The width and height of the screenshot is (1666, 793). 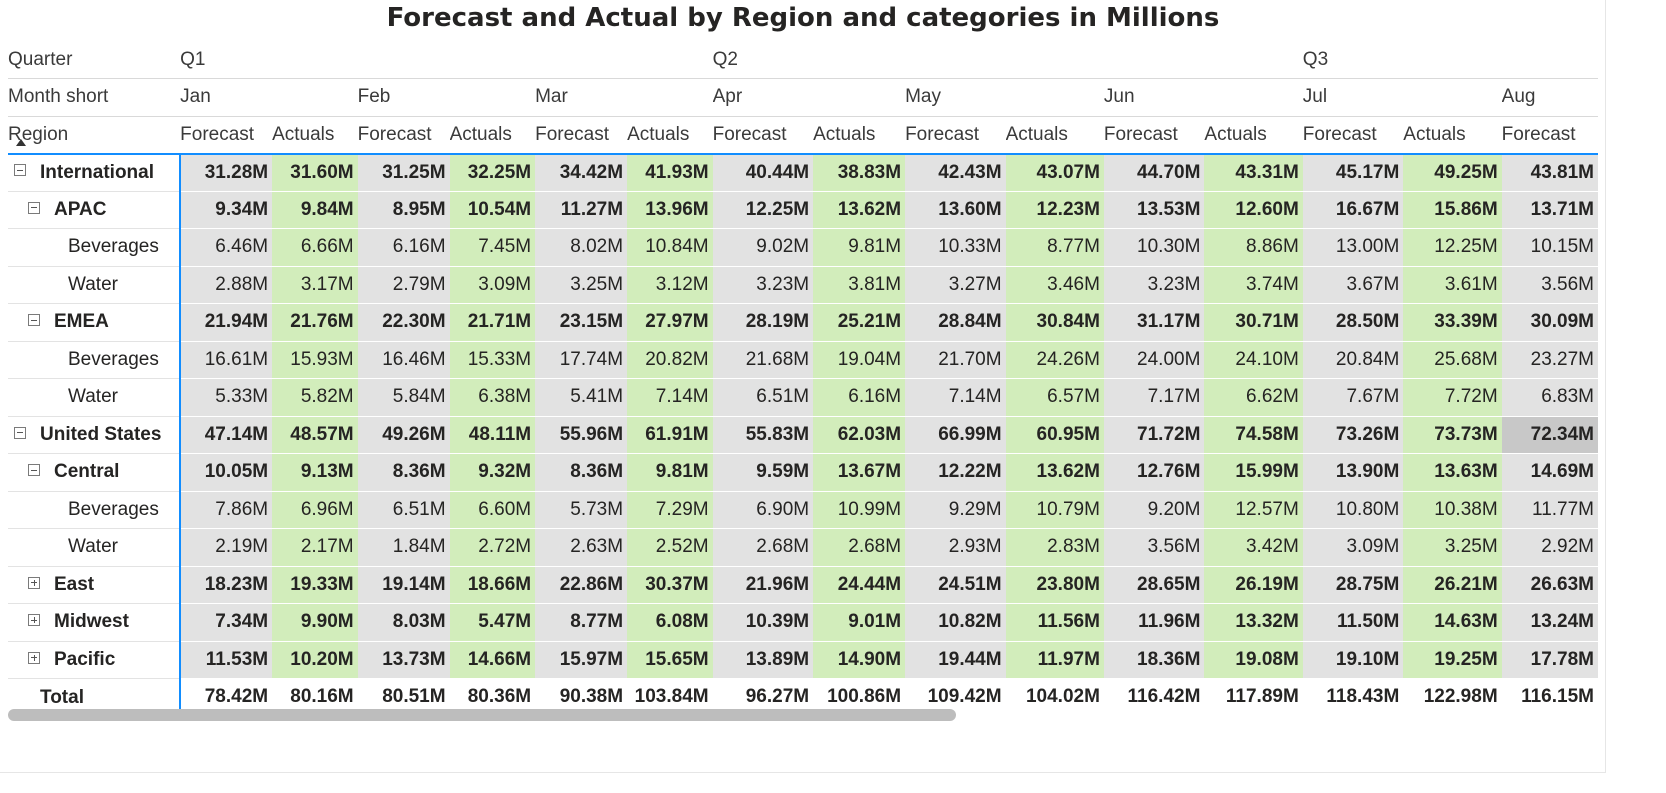 I want to click on value-cell: 6.08M, so click(x=670, y=622).